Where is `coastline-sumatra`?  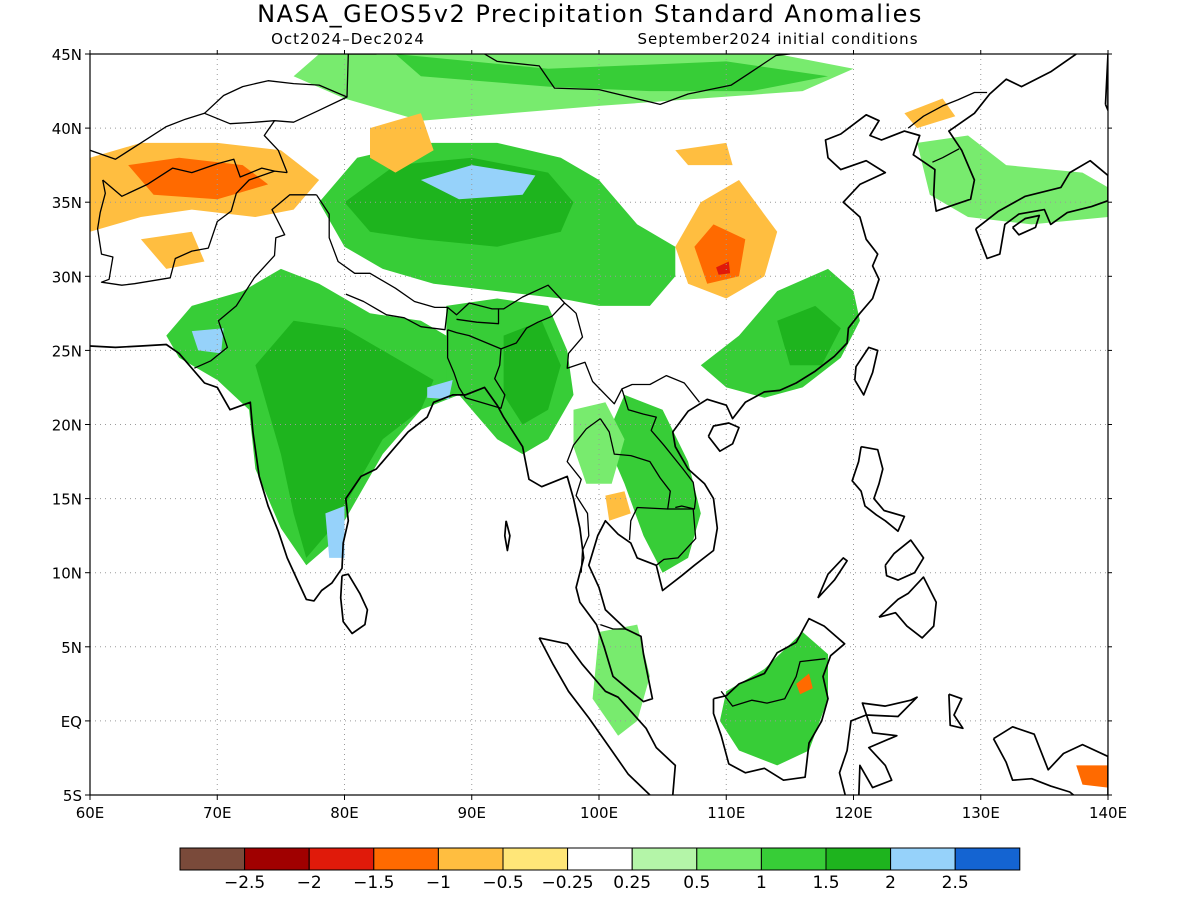
coastline-sumatra is located at coordinates (607, 716).